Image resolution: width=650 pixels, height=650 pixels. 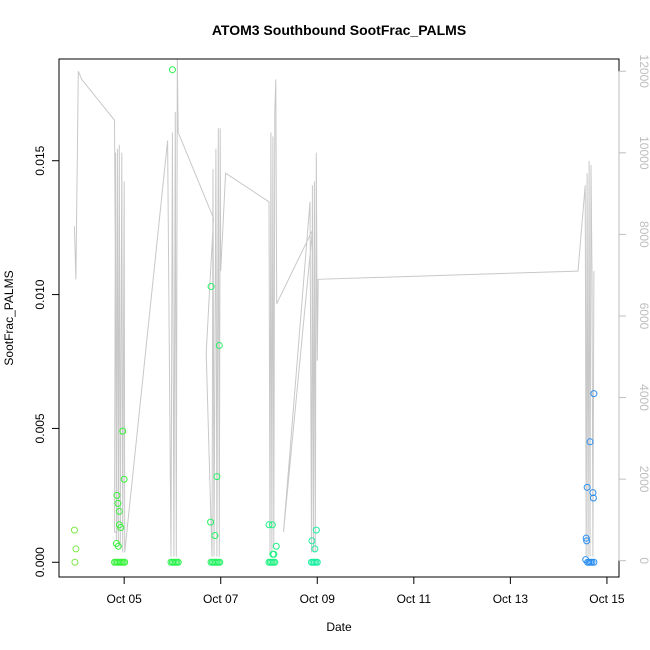 What do you see at coordinates (414, 599) in the screenshot?
I see `x-tick-label: Oct 11` at bounding box center [414, 599].